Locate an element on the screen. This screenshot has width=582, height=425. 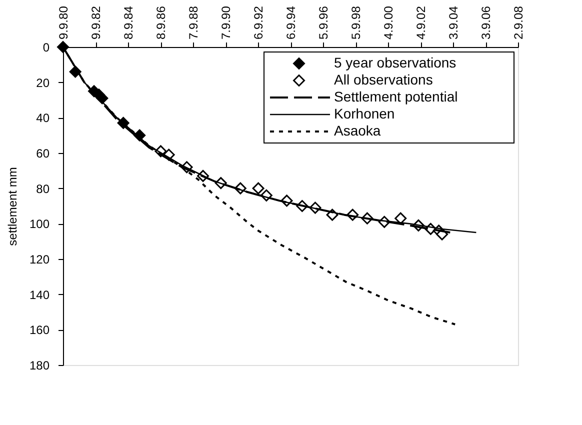
x-tick-label: 3.9.04 is located at coordinates (453, 23).